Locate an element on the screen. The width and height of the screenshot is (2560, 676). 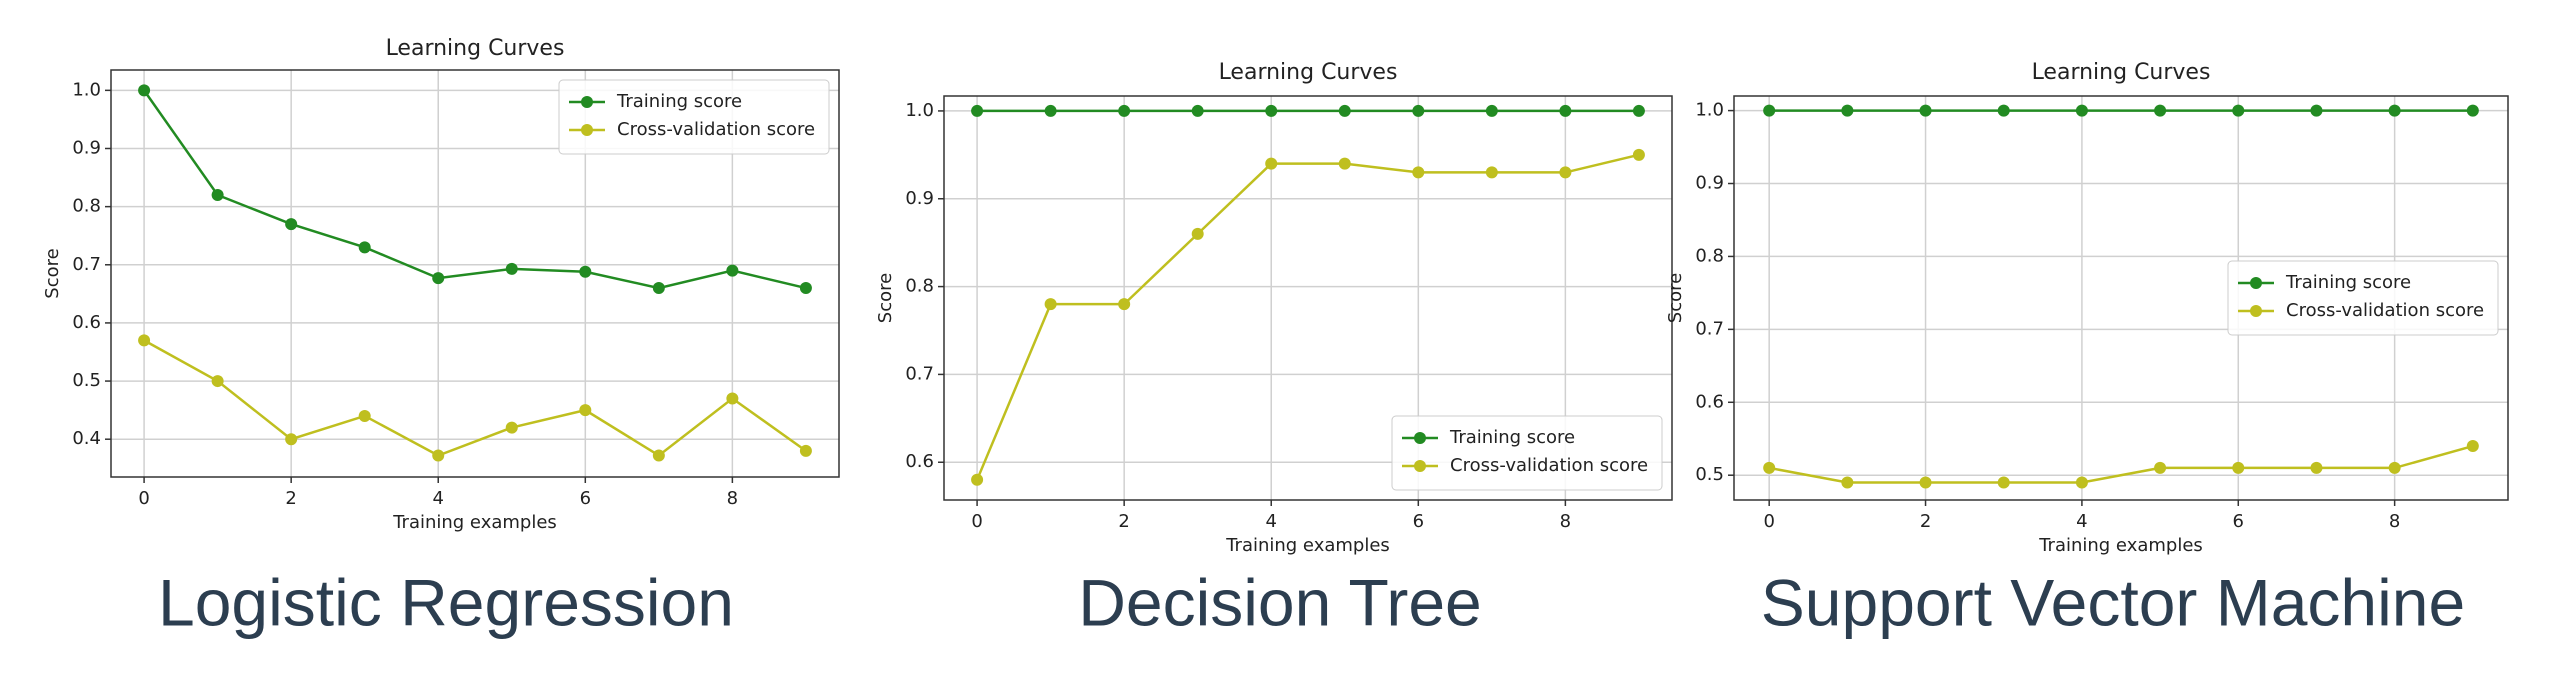
chart-caption: Decision Tree is located at coordinates (1280, 602).